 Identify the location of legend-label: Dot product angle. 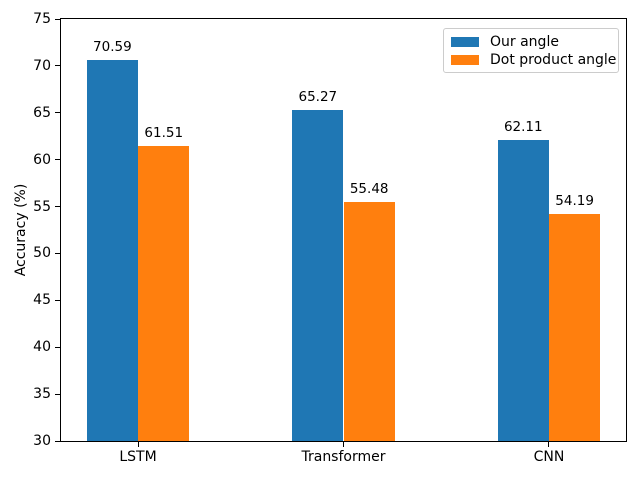
(553, 59).